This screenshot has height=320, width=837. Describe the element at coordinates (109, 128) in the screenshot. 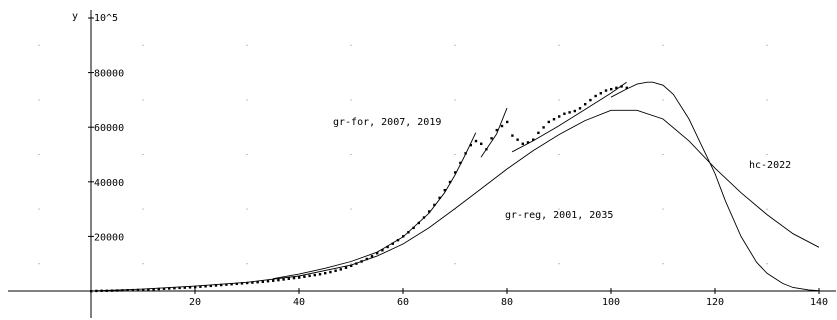

I see `y-tick-label: 60000` at that location.